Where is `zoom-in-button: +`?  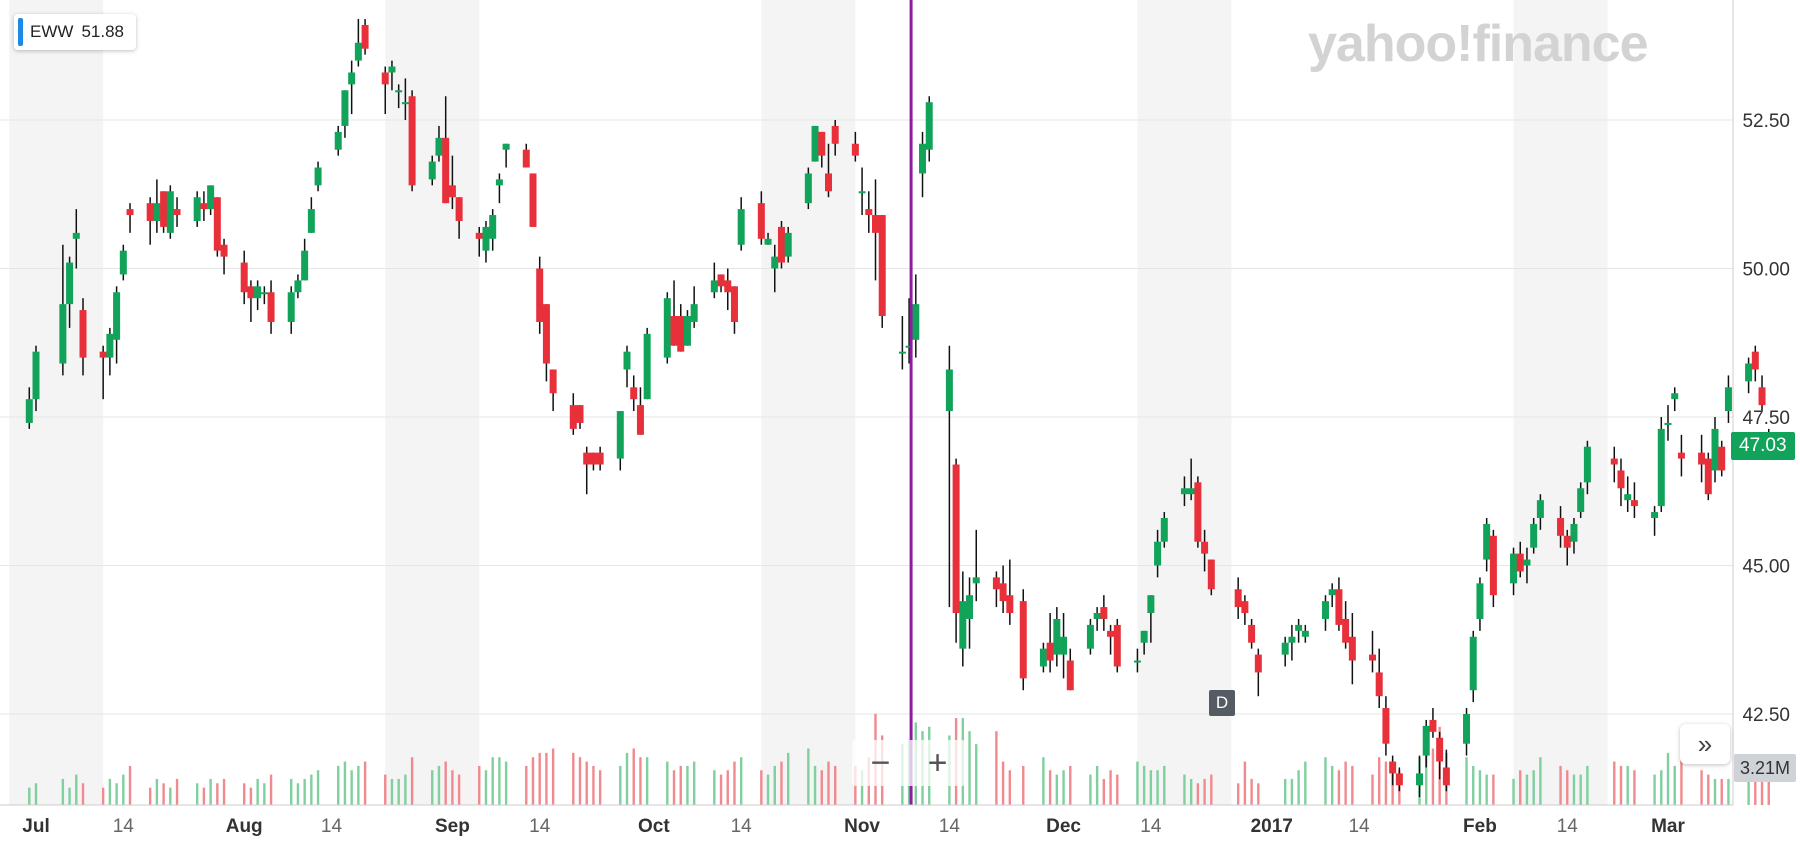 zoom-in-button: + is located at coordinates (937, 762).